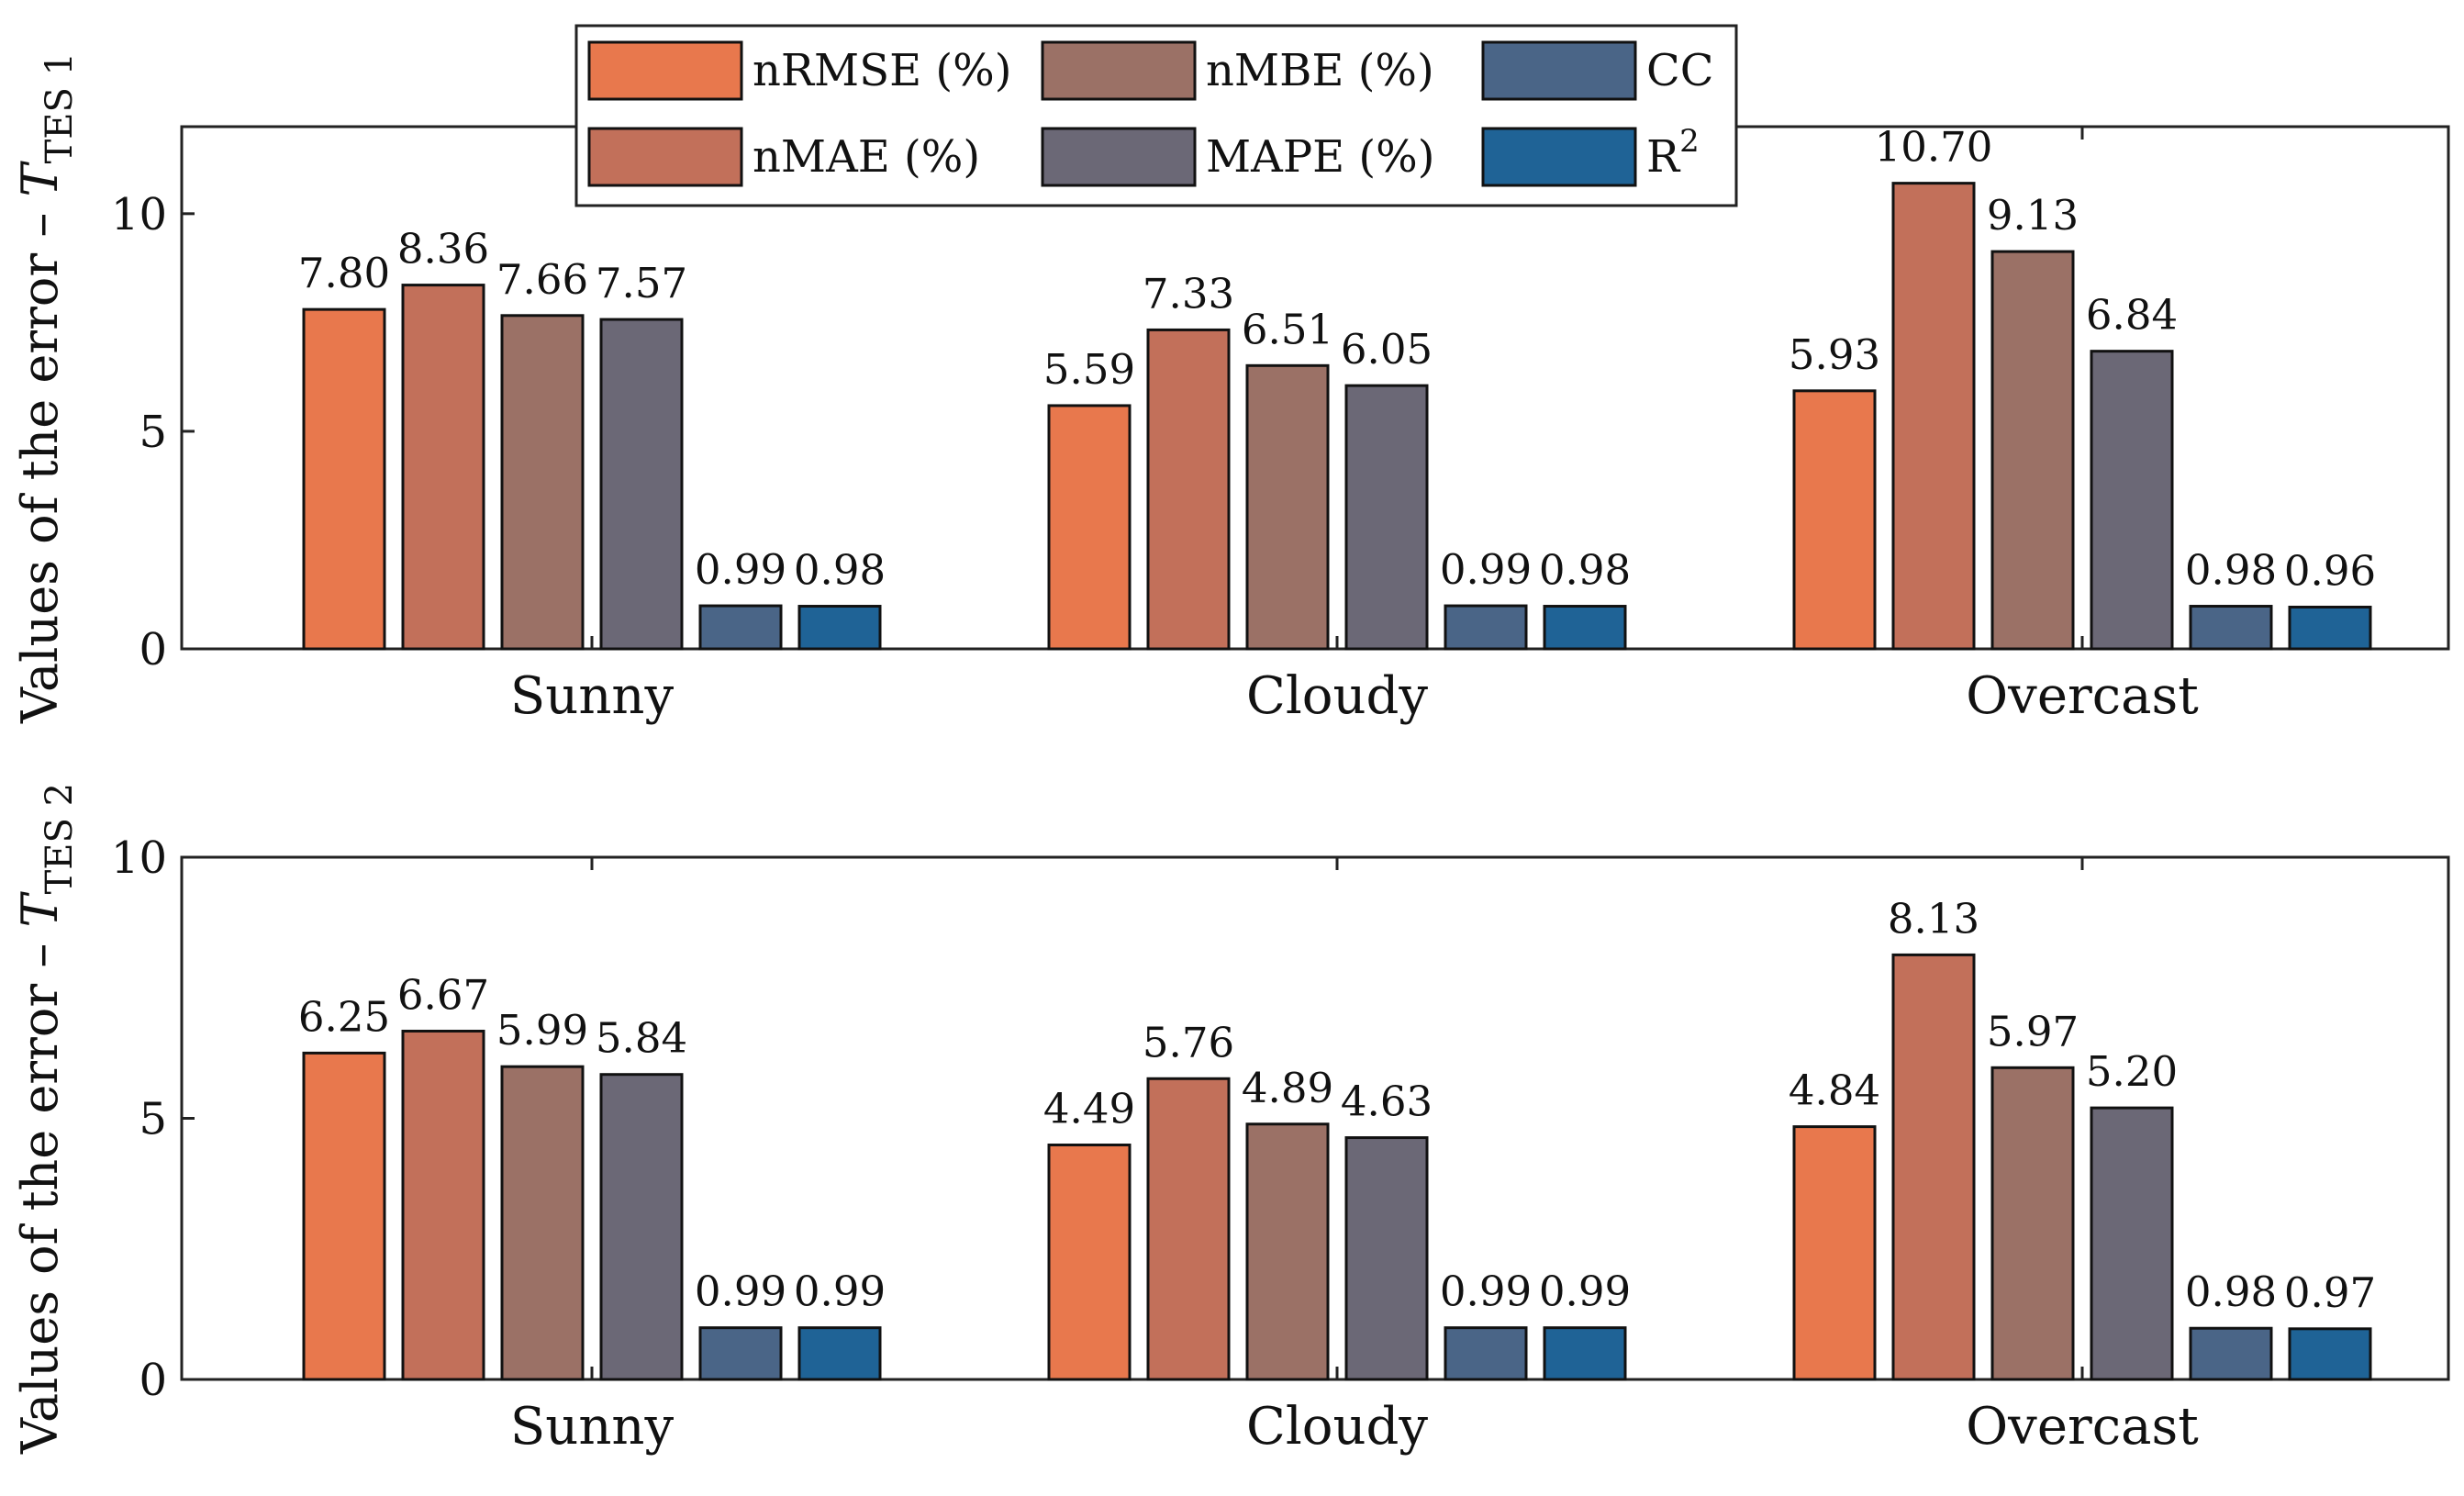 The image size is (2464, 1496). I want to click on y-axis-label: Values of the error – TTES 1, so click(46, 388).